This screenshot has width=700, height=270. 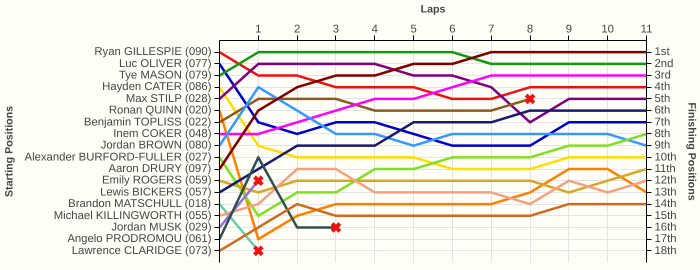 What do you see at coordinates (156, 192) in the screenshot?
I see `series-label: Lewis BICKERS (057)` at bounding box center [156, 192].